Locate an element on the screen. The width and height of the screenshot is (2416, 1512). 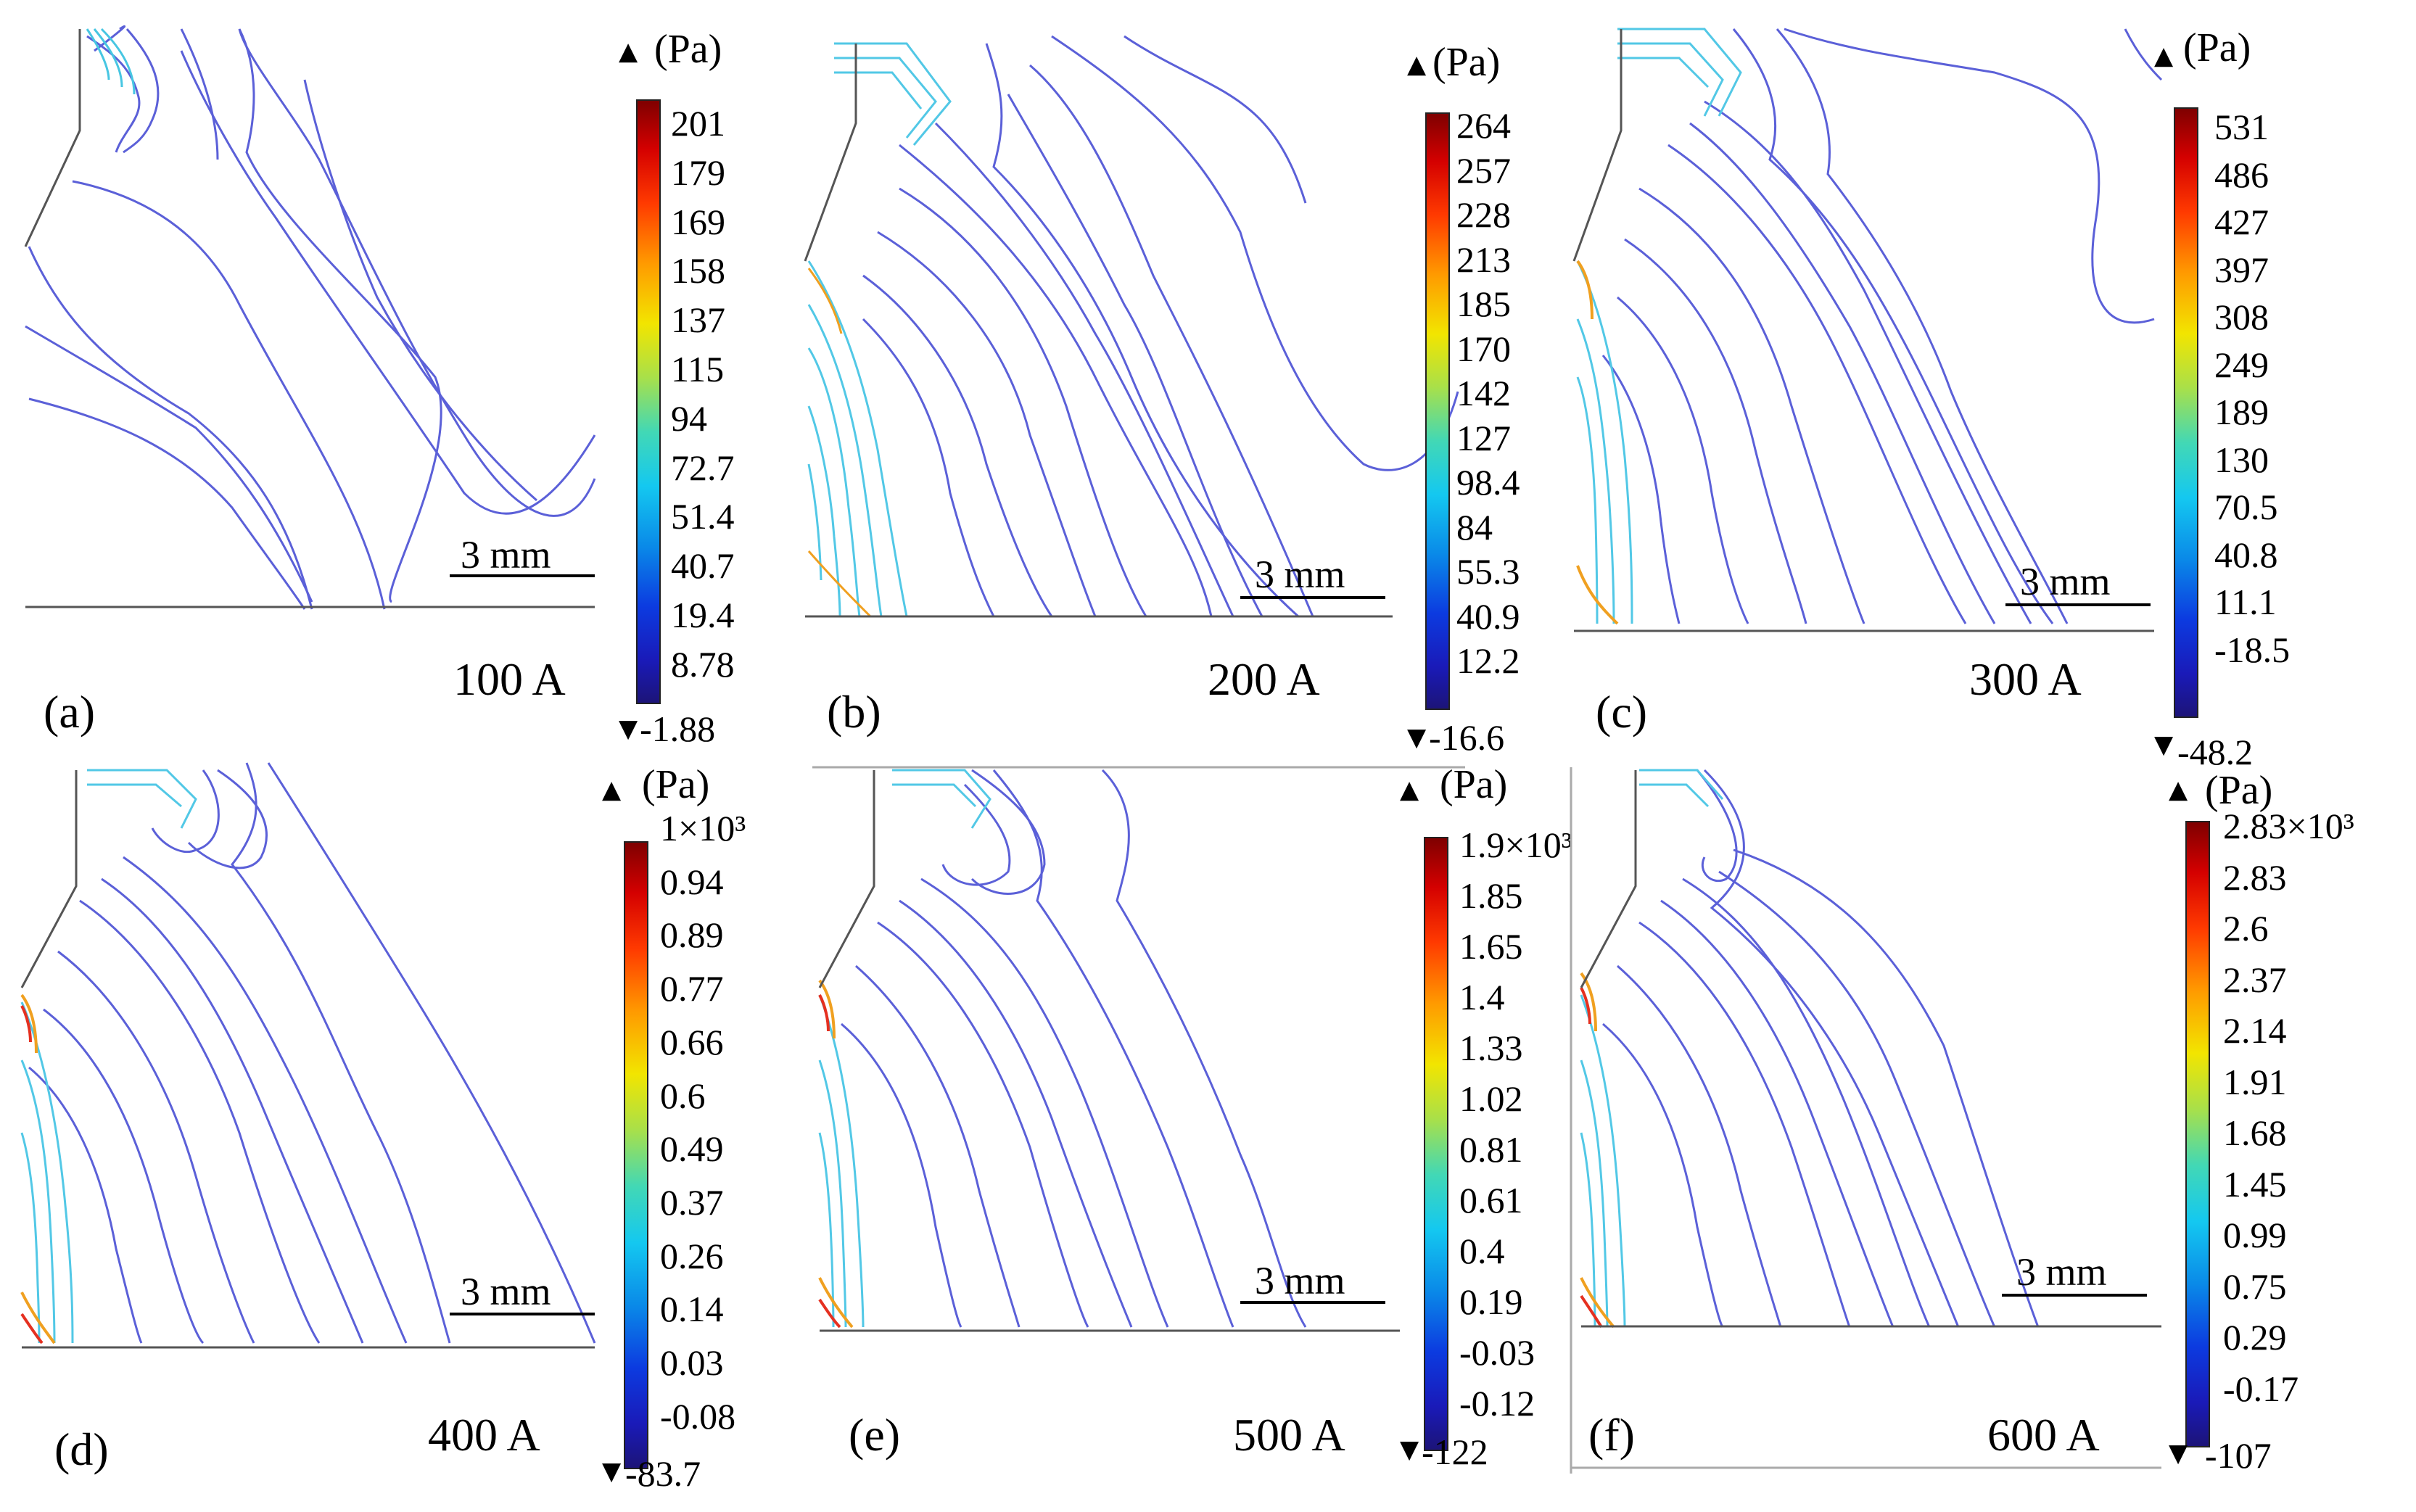
colorbar-tick-label: -0.12 is located at coordinates (1497, 1403).